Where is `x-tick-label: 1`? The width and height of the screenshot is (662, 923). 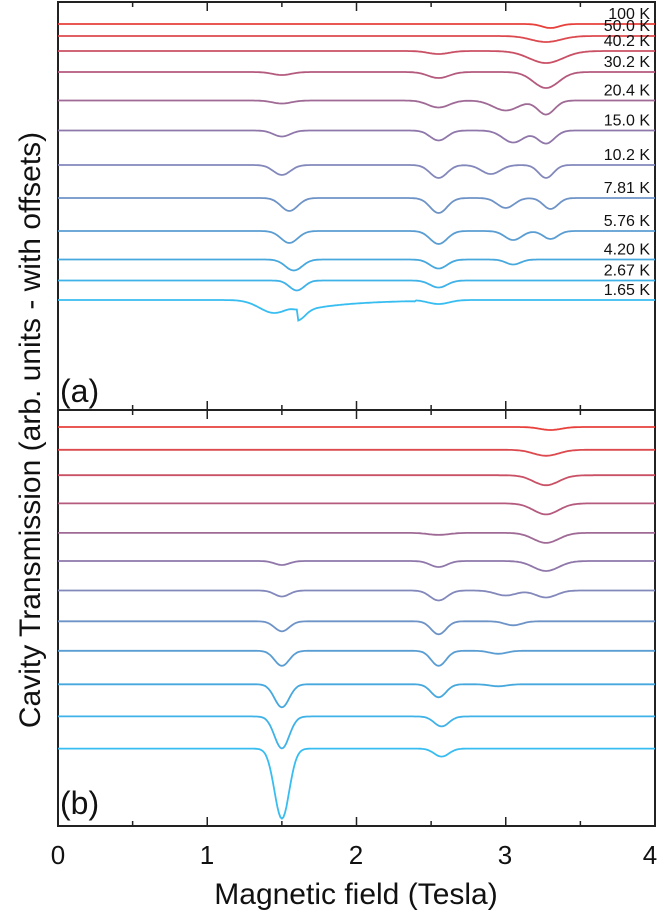 x-tick-label: 1 is located at coordinates (207, 855).